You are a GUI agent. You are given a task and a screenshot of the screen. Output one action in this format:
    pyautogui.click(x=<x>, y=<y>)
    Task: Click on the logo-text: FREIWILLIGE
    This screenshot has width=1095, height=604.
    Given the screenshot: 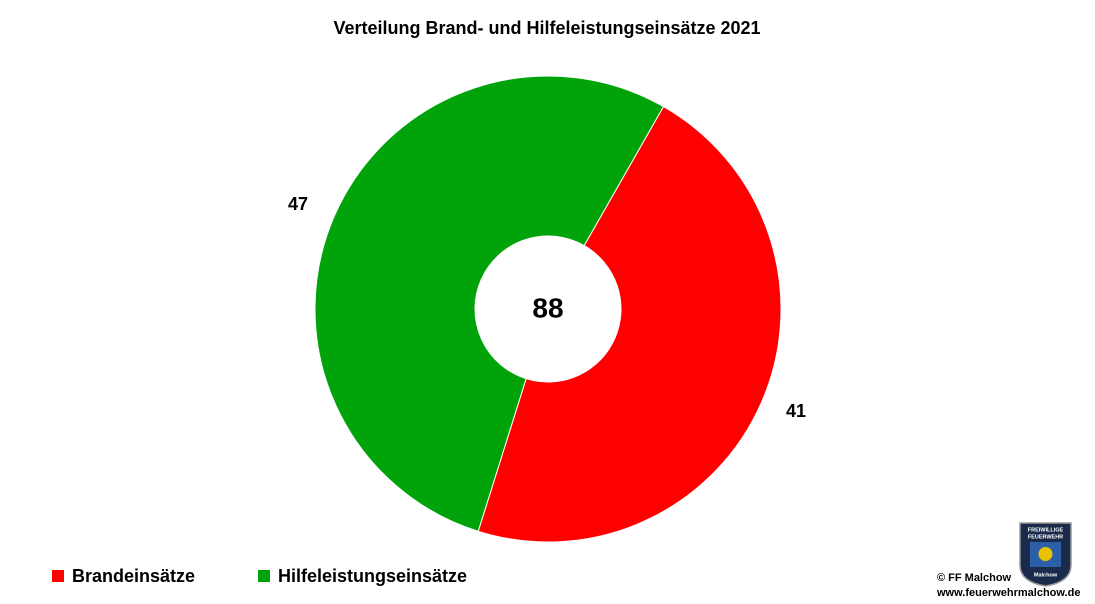 What is the action you would take?
    pyautogui.click(x=1046, y=530)
    